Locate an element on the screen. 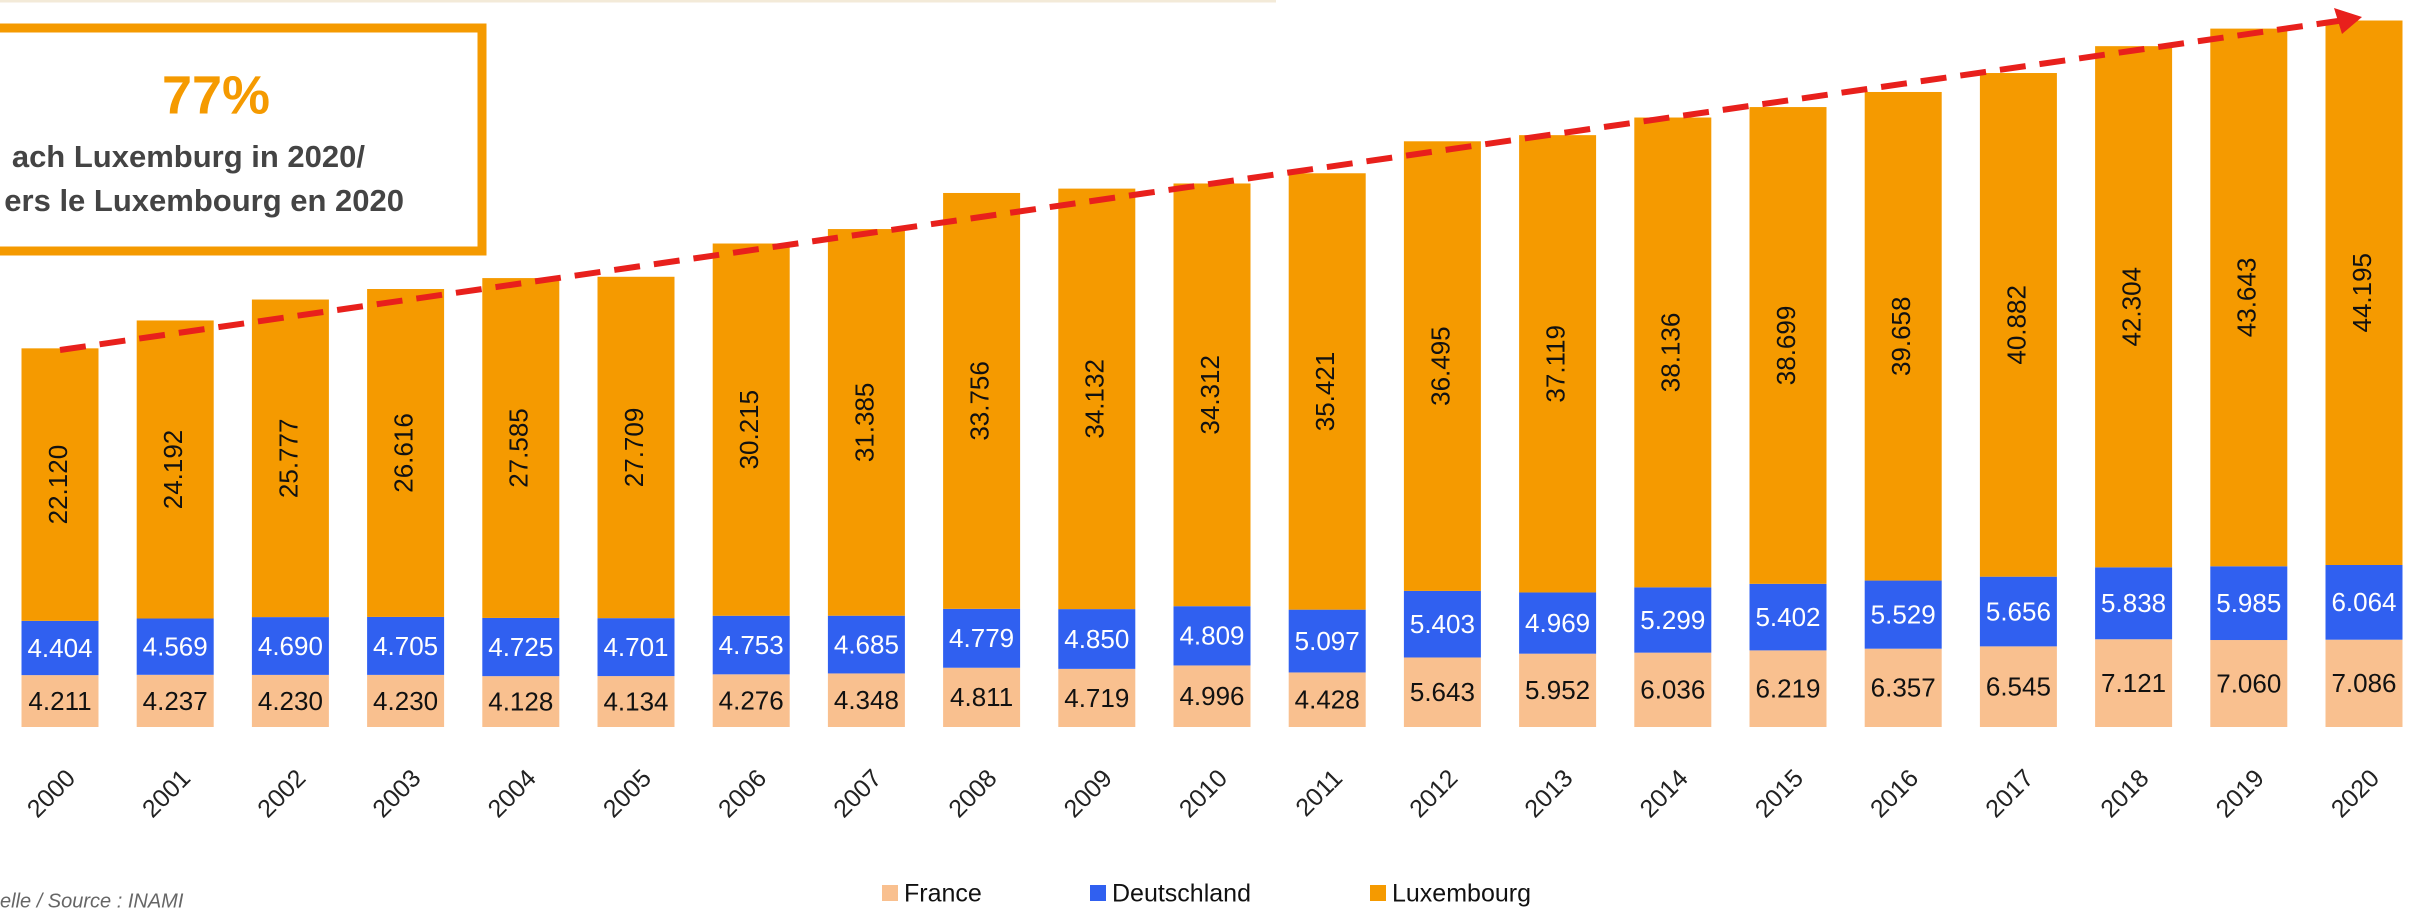  value-label: 4.128 is located at coordinates (520, 701).